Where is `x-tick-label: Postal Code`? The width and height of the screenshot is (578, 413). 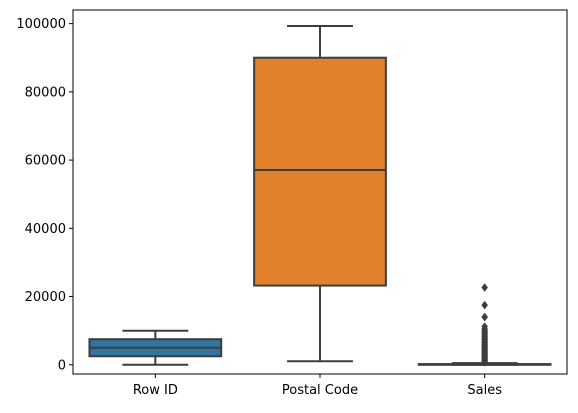 x-tick-label: Postal Code is located at coordinates (320, 390).